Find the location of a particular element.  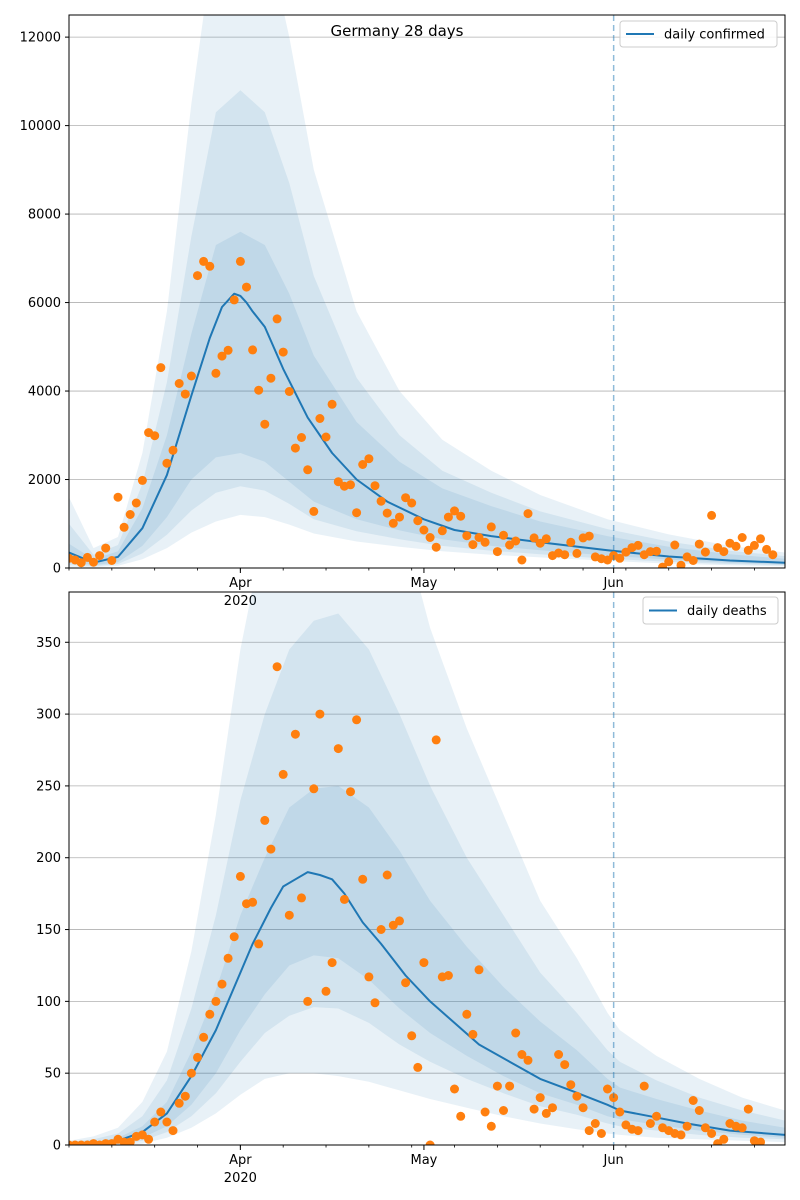

x-axis-confirmed: Apr 2020 May Jun is located at coordinates (411, 588).